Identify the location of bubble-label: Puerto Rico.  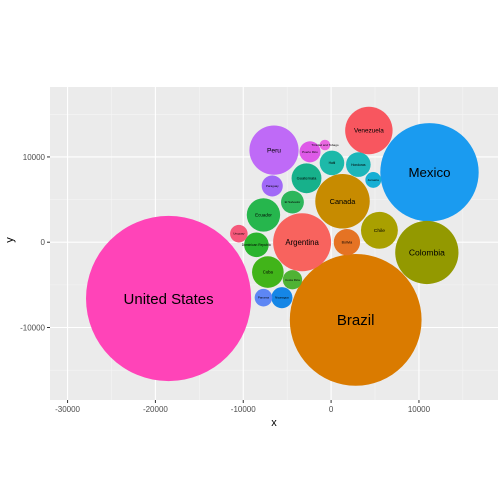
(310, 152).